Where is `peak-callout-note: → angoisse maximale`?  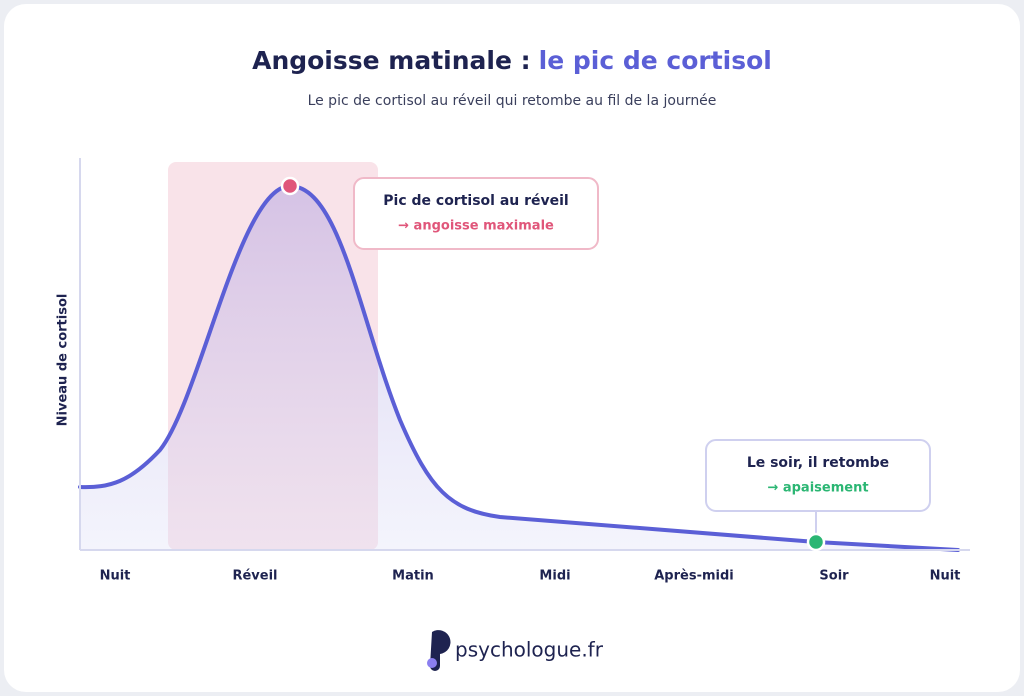
peak-callout-note: → angoisse maximale is located at coordinates (476, 226).